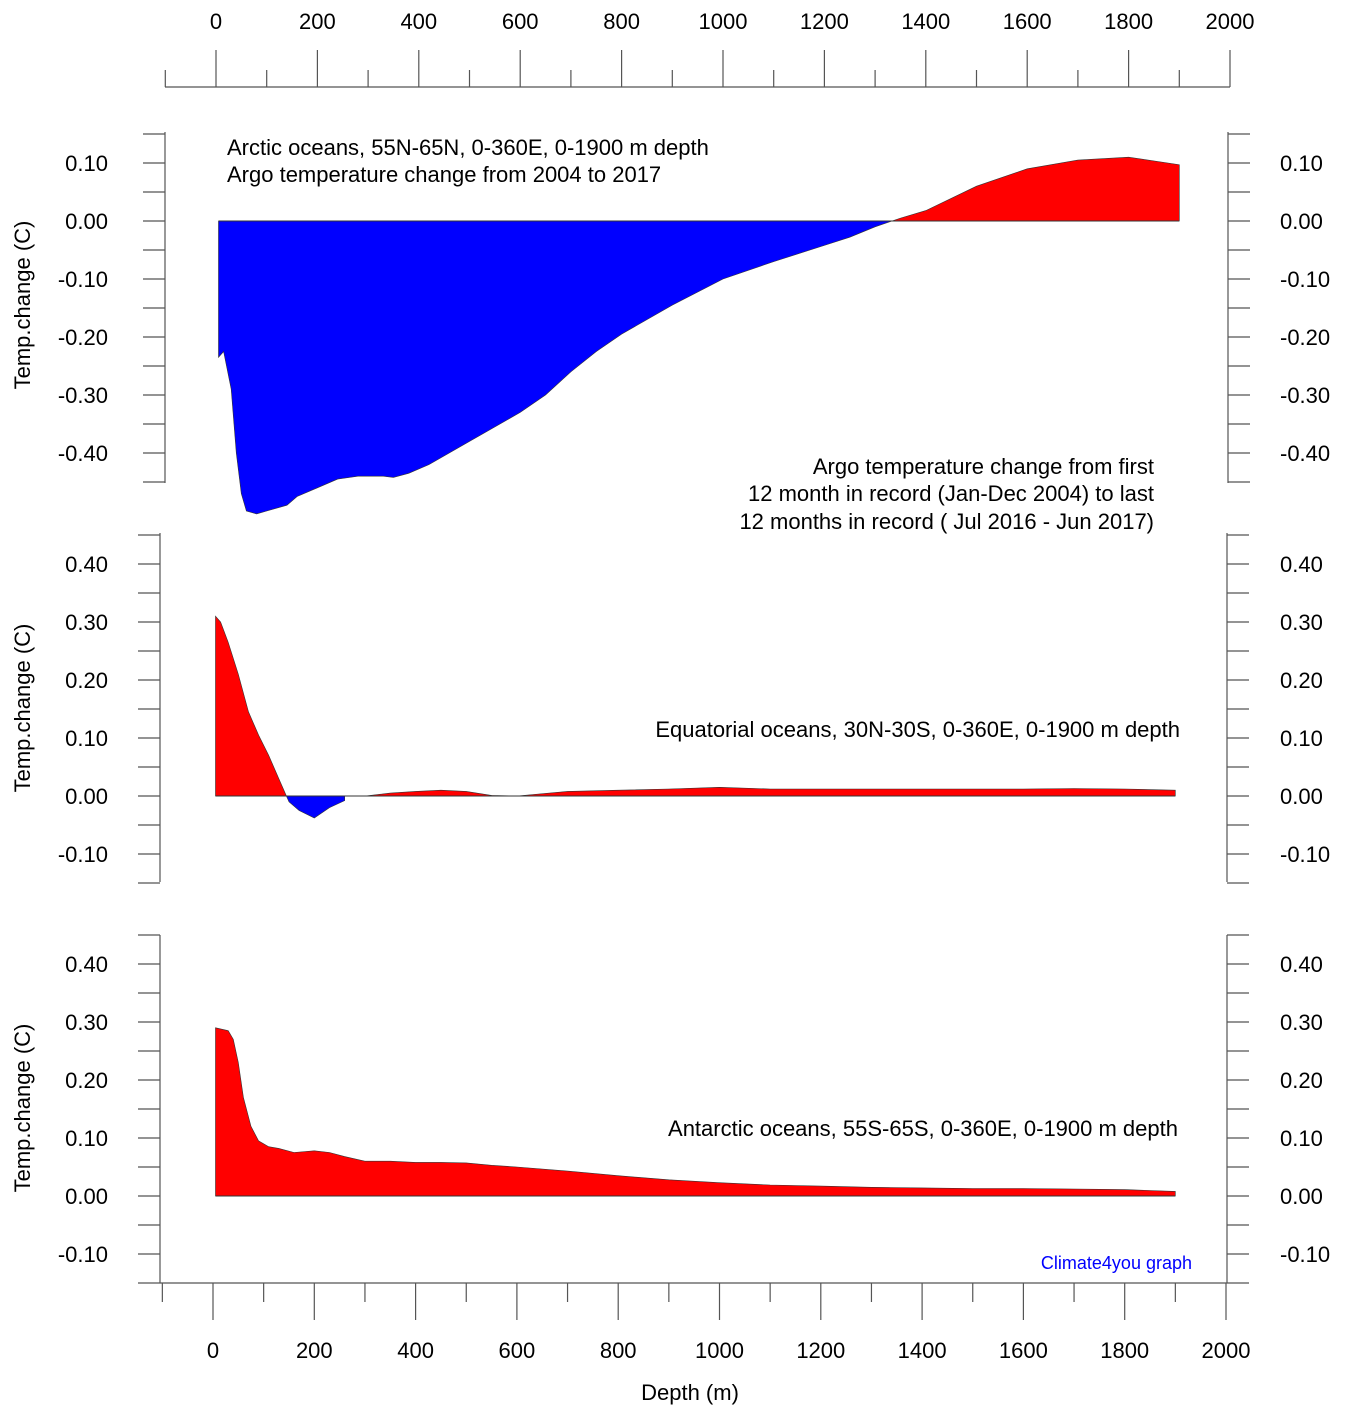  I want to click on top-x-tick-label: 2000, so click(1230, 21).